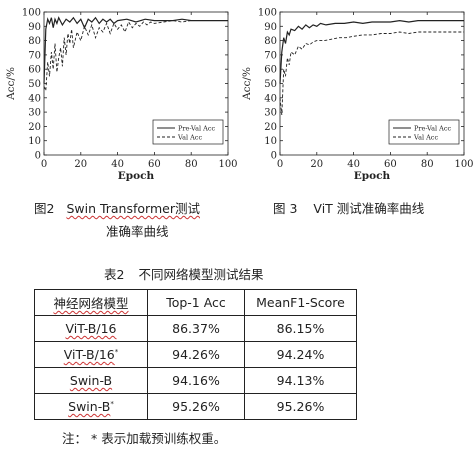  I want to click on table-header-row: 神经网络模型 Top-1 Acc MeanF1-Score, so click(195, 302).